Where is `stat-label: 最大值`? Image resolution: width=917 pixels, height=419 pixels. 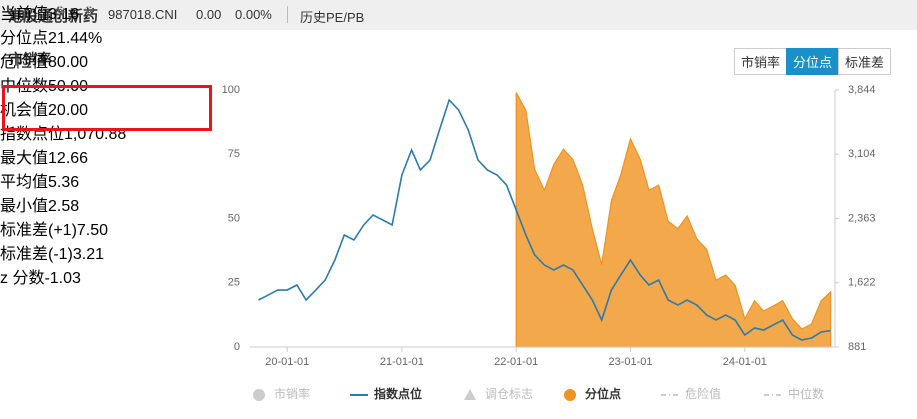 stat-label: 最大值 is located at coordinates (24, 158).